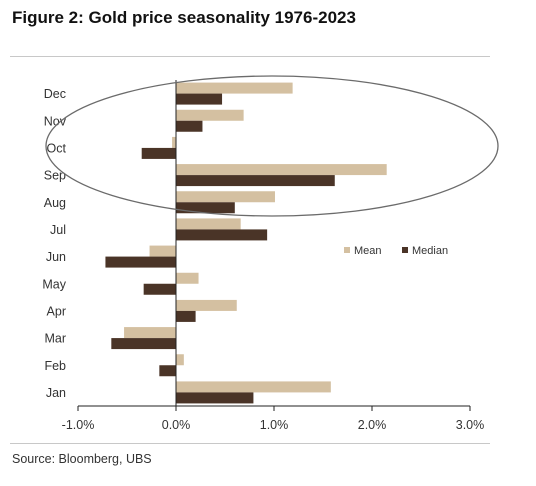 Image resolution: width=536 pixels, height=486 pixels. I want to click on bar-mean-jun, so click(162, 251).